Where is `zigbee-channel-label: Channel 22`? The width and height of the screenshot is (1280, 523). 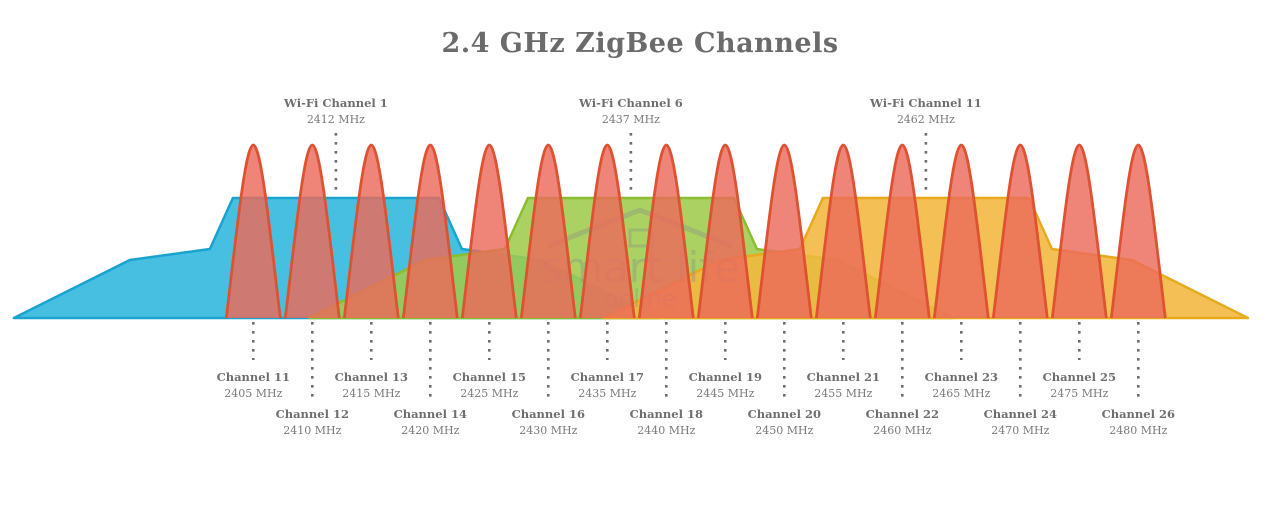
zigbee-channel-label: Channel 22 is located at coordinates (902, 414).